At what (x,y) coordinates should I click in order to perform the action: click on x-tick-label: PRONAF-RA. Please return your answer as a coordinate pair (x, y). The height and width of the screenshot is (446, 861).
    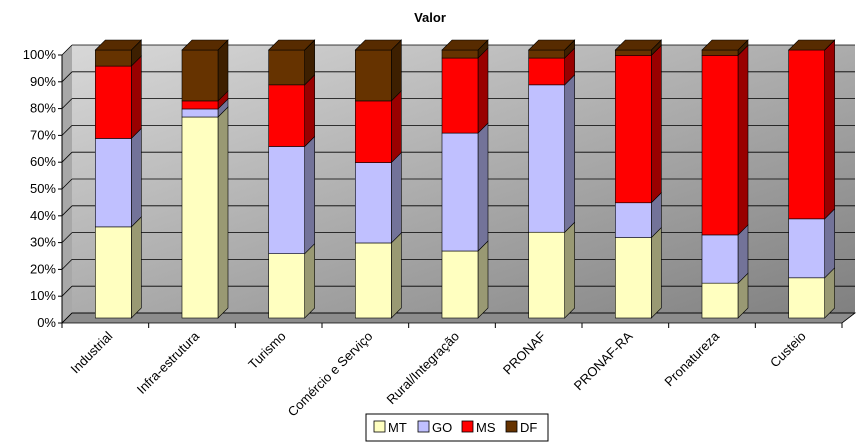
    Looking at the image, I should click on (603, 360).